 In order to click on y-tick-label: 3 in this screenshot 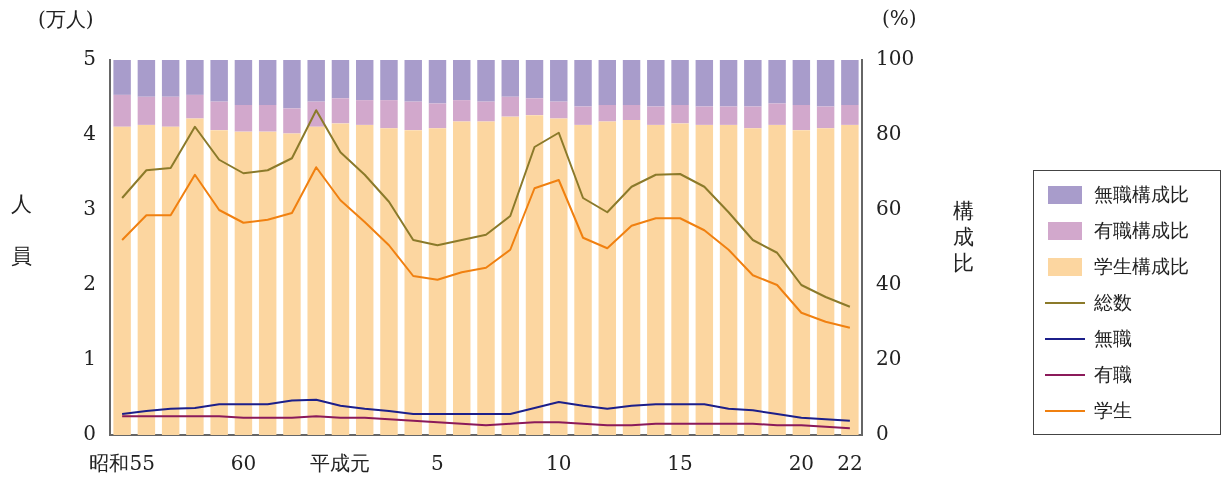, I will do `click(89, 208)`.